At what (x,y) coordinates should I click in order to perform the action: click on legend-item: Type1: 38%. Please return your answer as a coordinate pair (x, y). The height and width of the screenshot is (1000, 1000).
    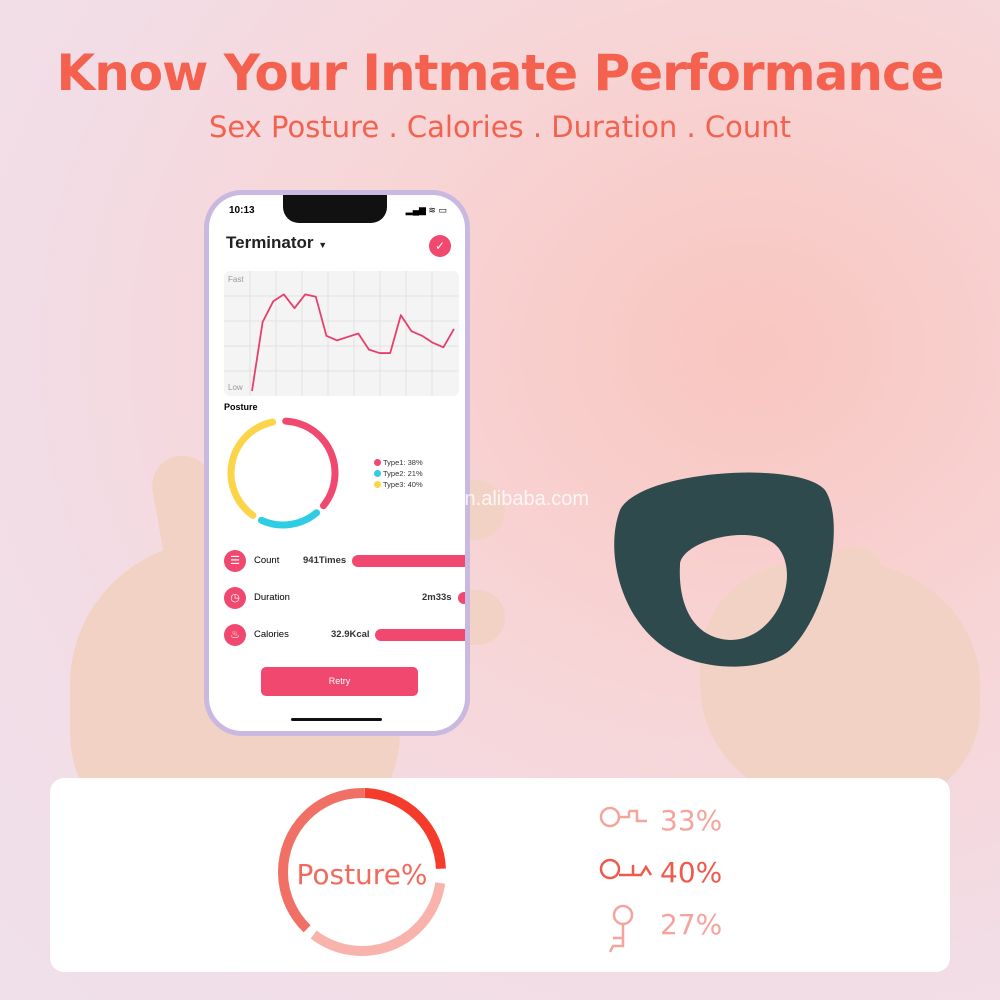
    Looking at the image, I should click on (398, 462).